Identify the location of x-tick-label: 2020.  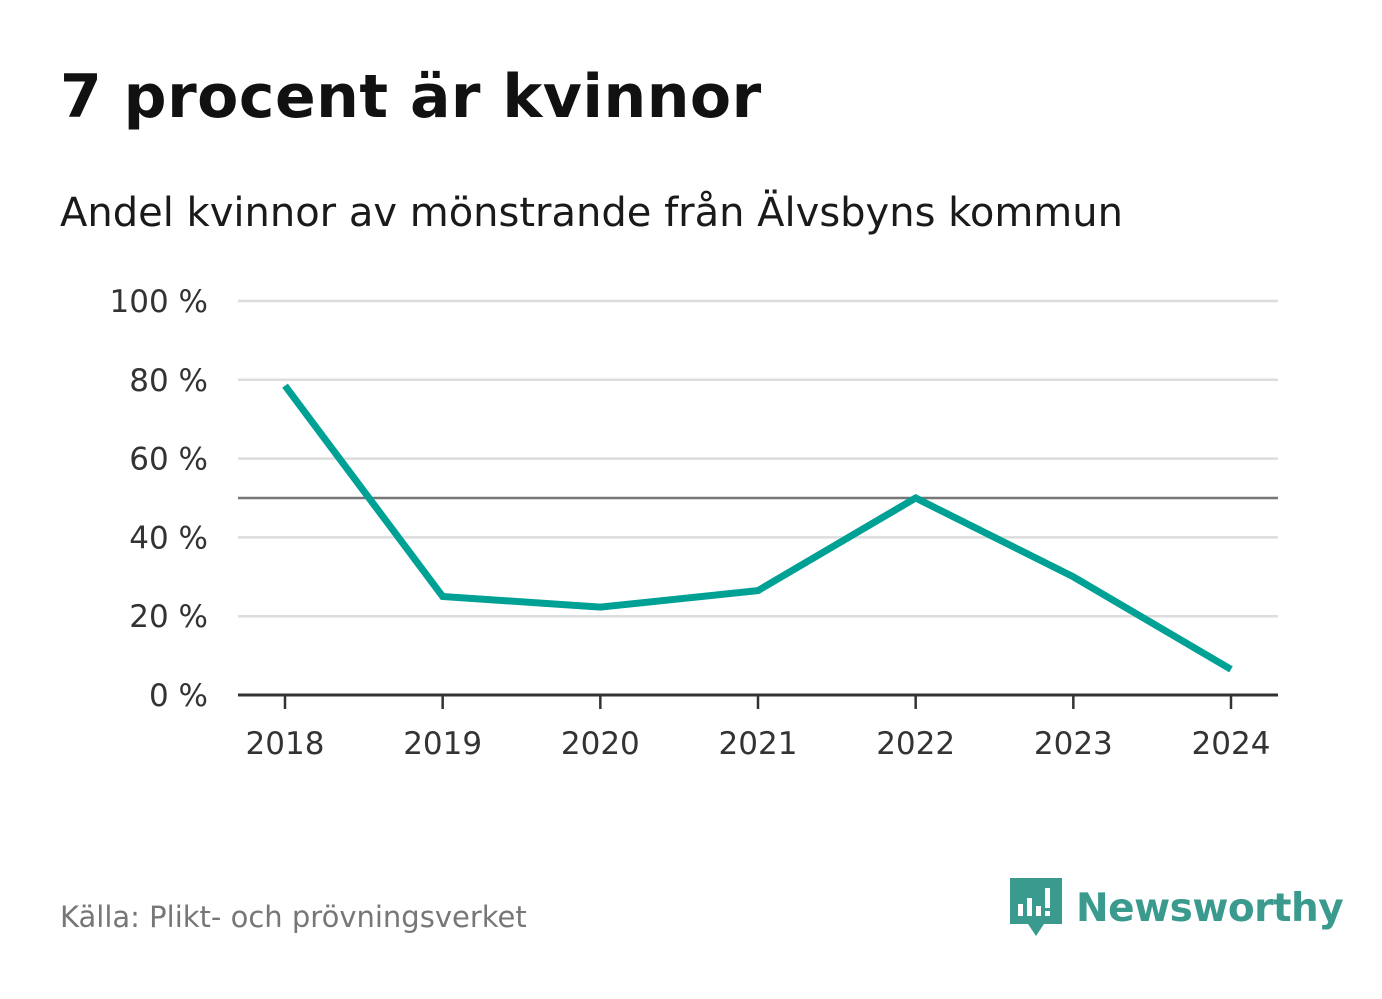
(600, 744).